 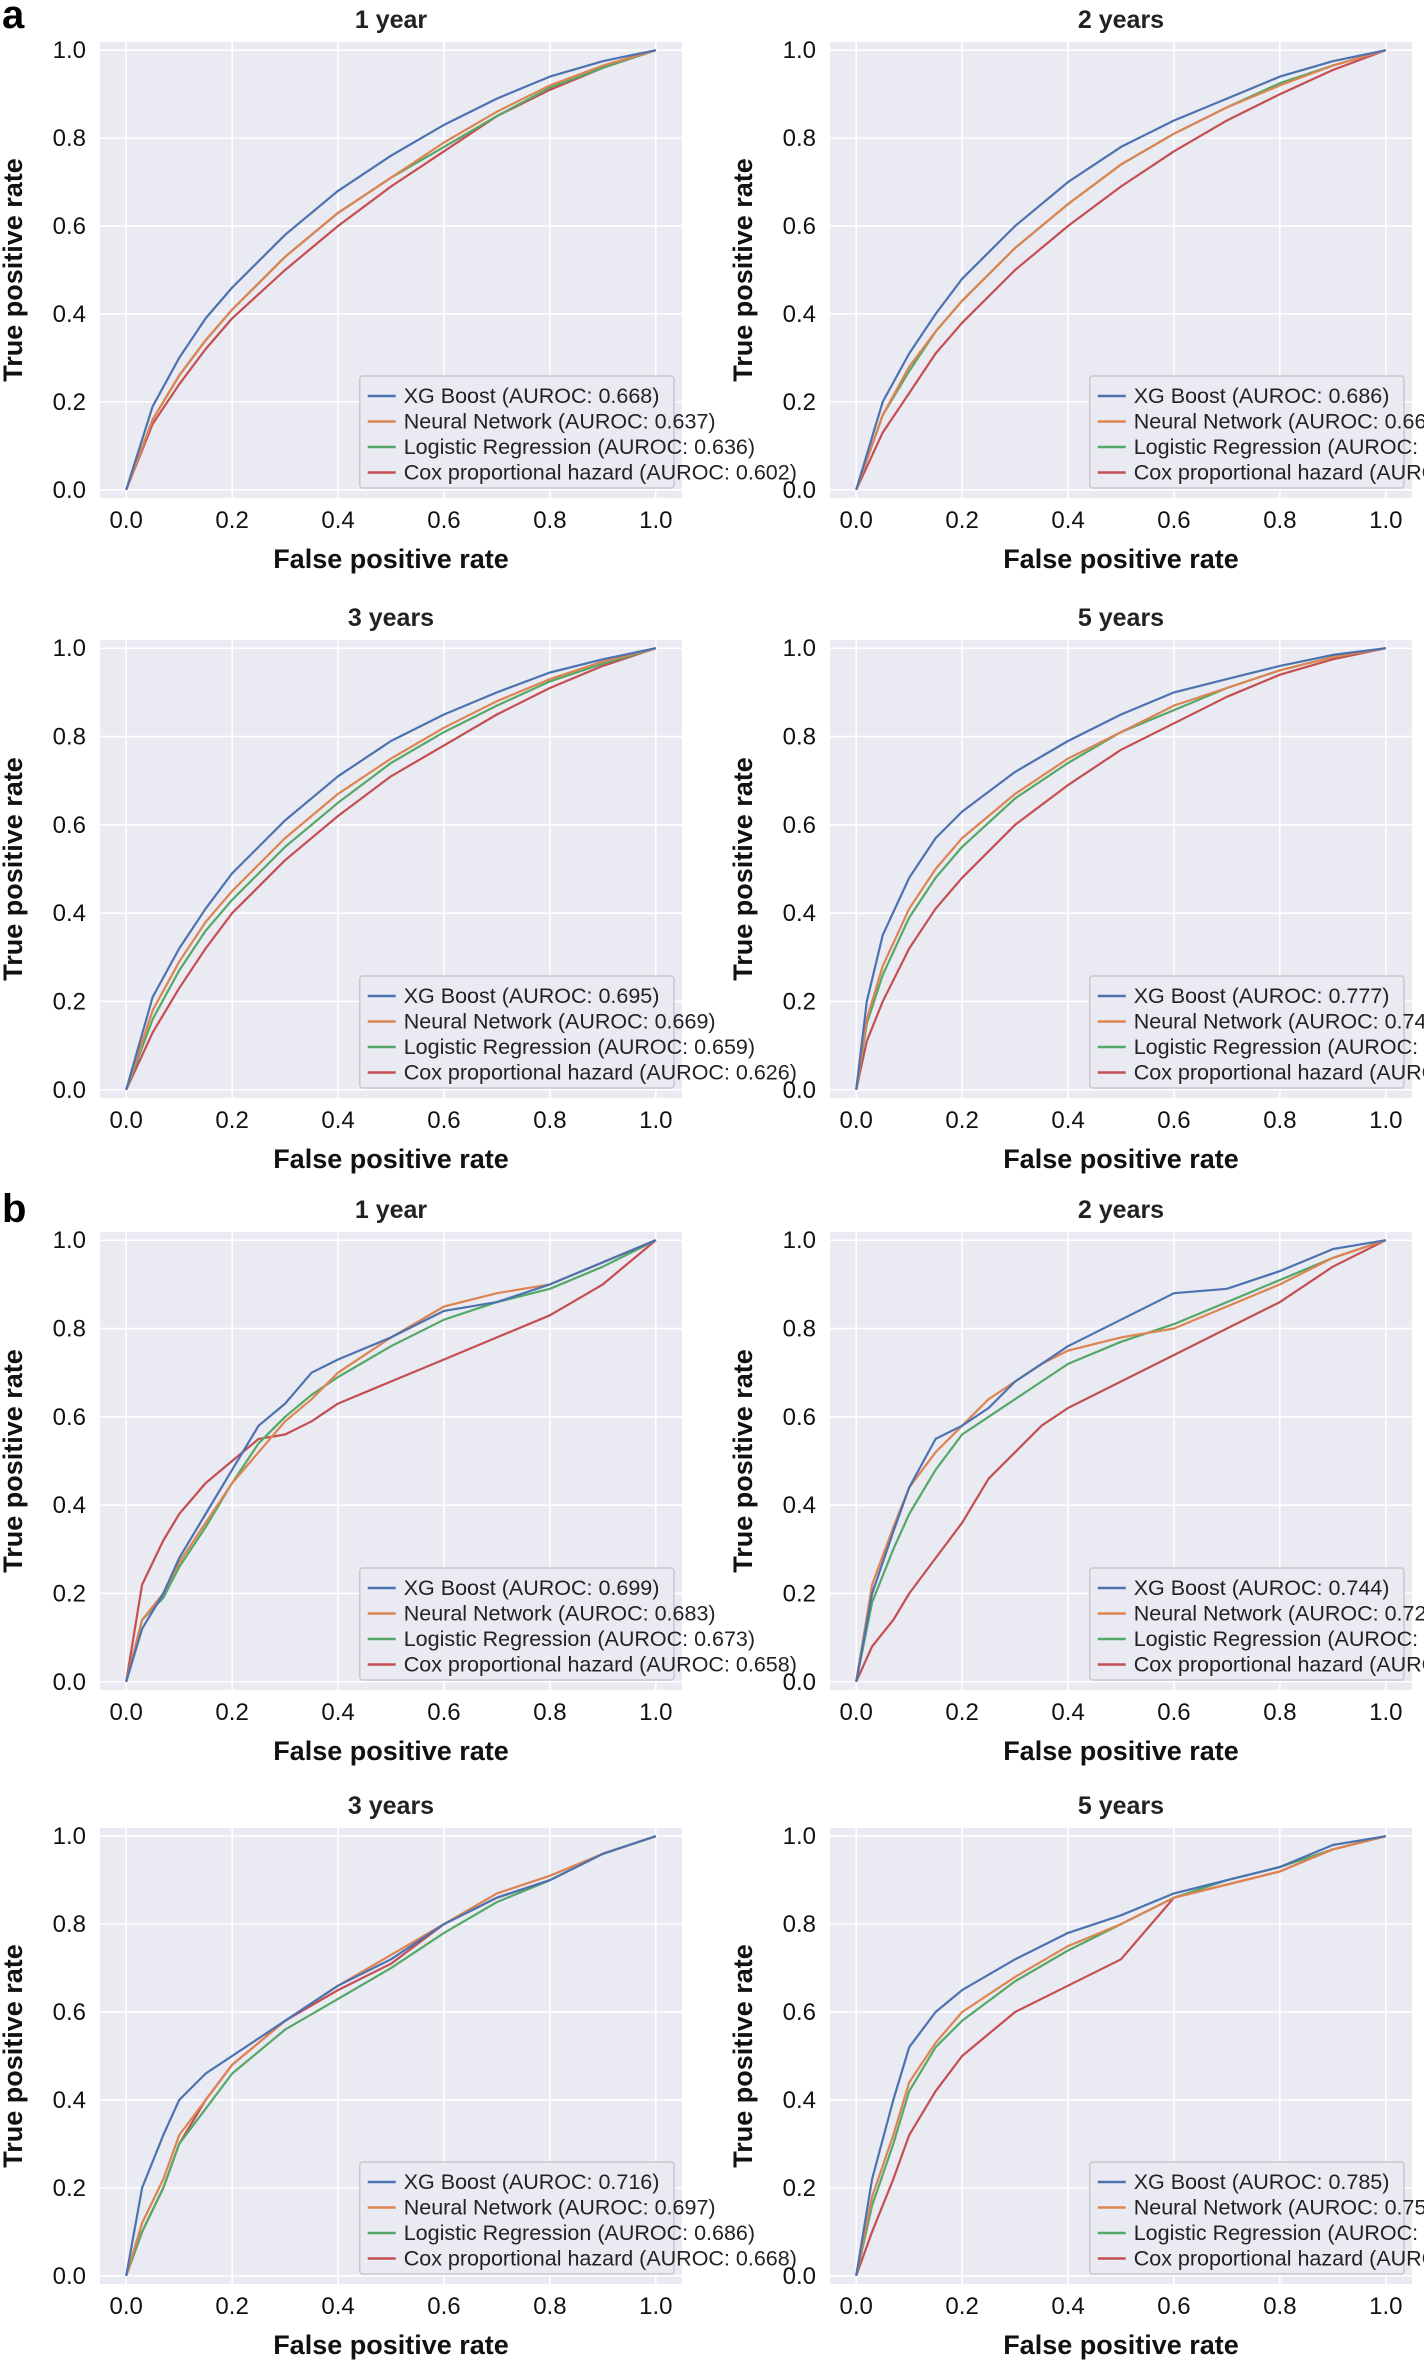 I want to click on legend-entry: Logistic Regression (AUROC: 0.673), so click(x=579, y=1639).